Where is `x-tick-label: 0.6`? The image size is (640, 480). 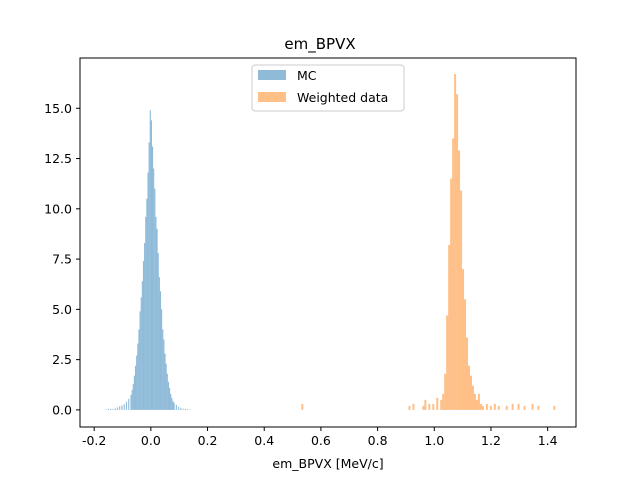 x-tick-label: 0.6 is located at coordinates (321, 440).